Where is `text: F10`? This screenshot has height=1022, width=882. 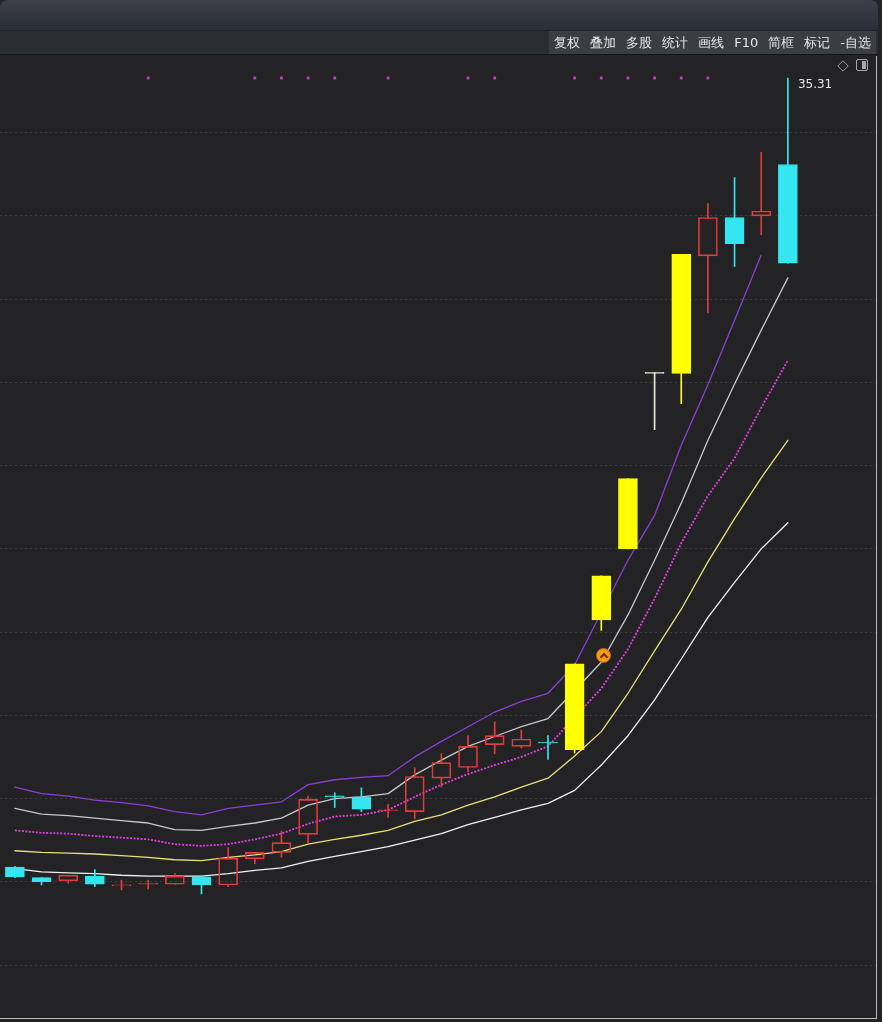 text: F10 is located at coordinates (746, 43).